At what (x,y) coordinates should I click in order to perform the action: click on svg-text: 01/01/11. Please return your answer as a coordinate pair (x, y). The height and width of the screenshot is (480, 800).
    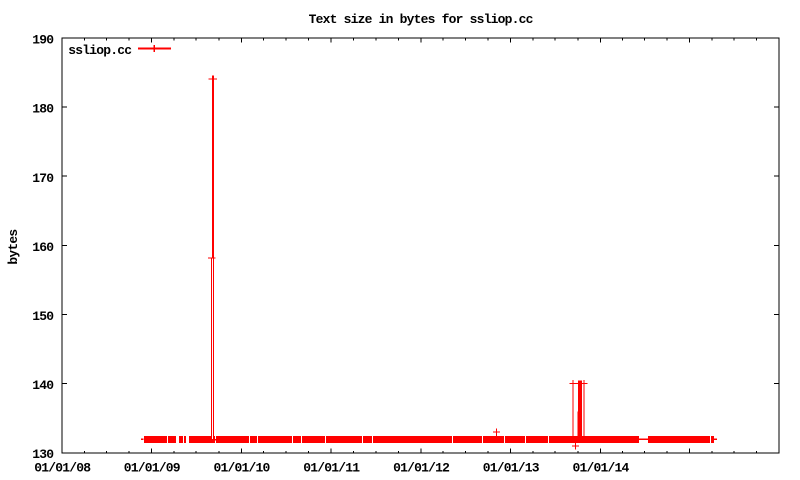
    Looking at the image, I should click on (331, 467).